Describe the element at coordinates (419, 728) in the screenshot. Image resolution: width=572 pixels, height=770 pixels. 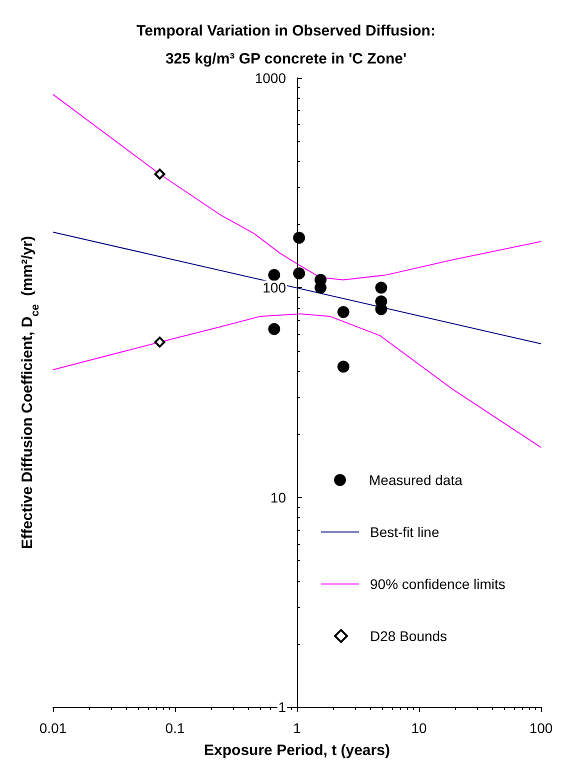
I see `x-tick-label: 10` at that location.